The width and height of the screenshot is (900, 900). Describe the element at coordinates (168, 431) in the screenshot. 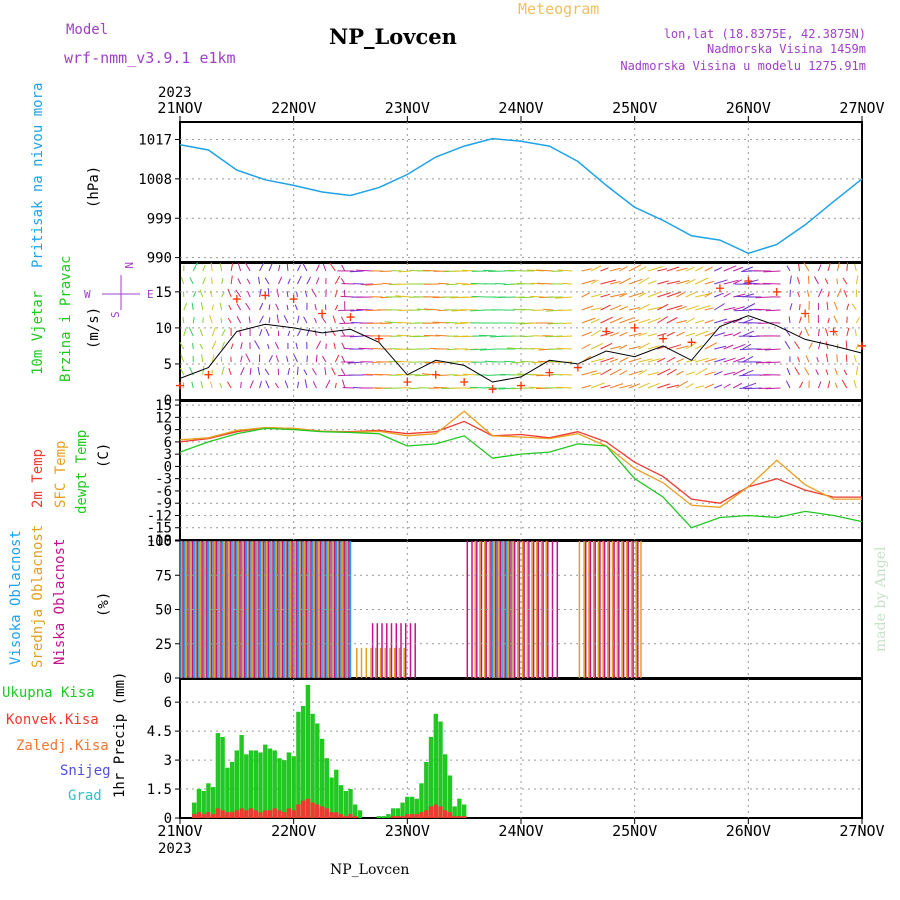

I see `y-tick-label: 9` at that location.